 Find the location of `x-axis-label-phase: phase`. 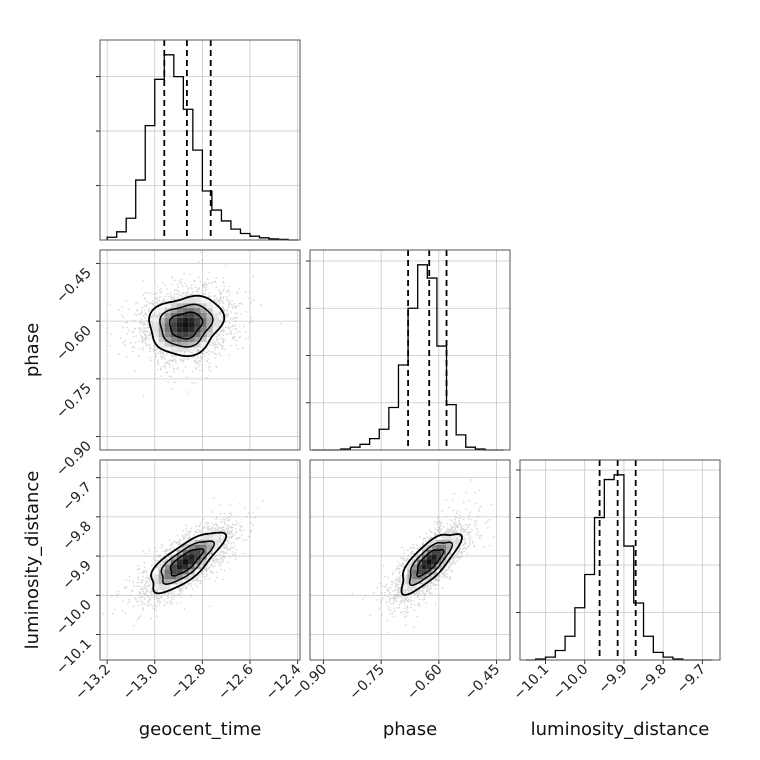

x-axis-label-phase: phase is located at coordinates (410, 729).